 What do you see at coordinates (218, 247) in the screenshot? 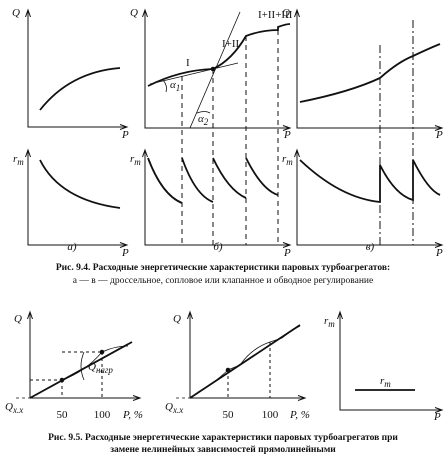
I see `label: б)` at bounding box center [218, 247].